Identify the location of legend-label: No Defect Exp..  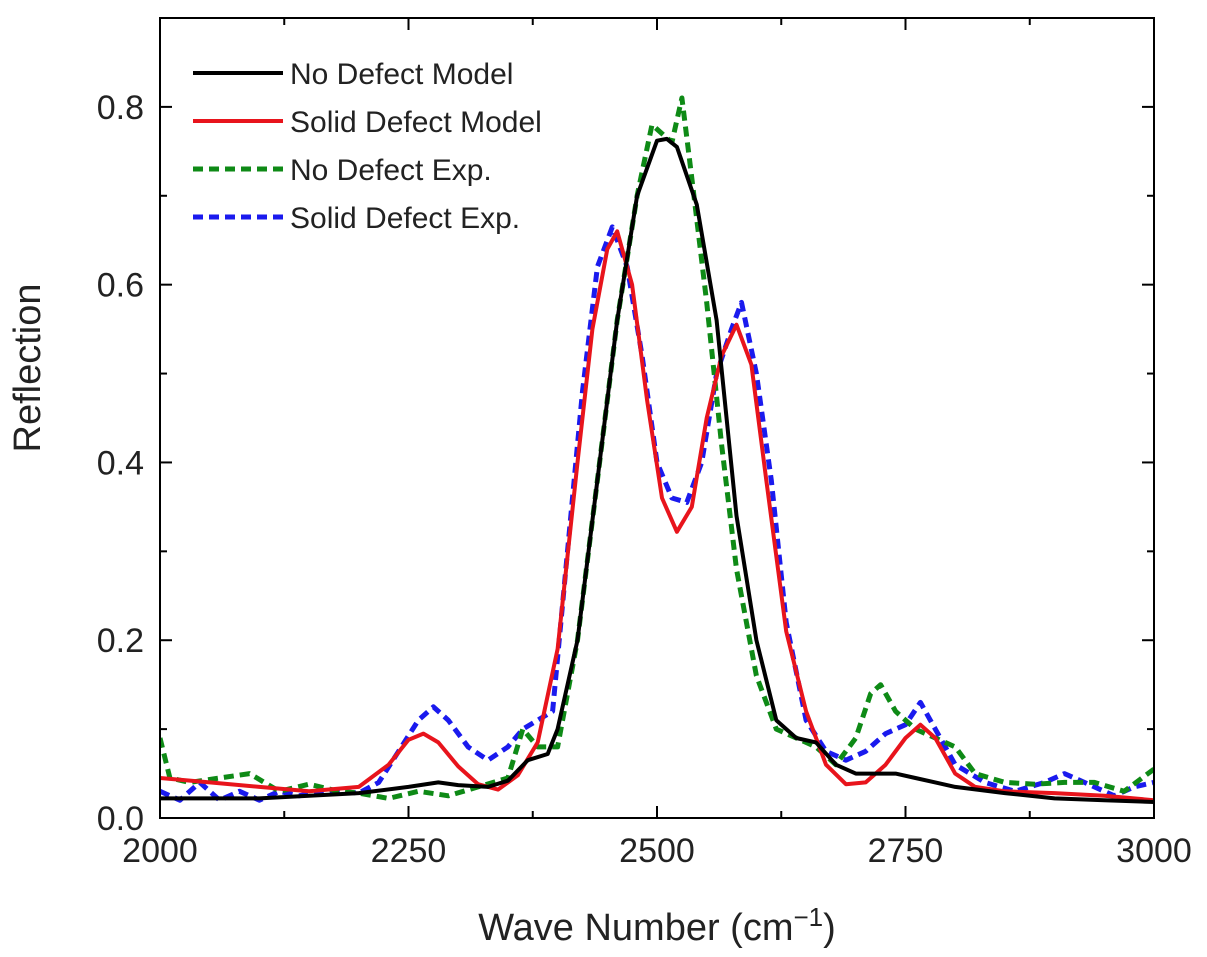
(391, 170).